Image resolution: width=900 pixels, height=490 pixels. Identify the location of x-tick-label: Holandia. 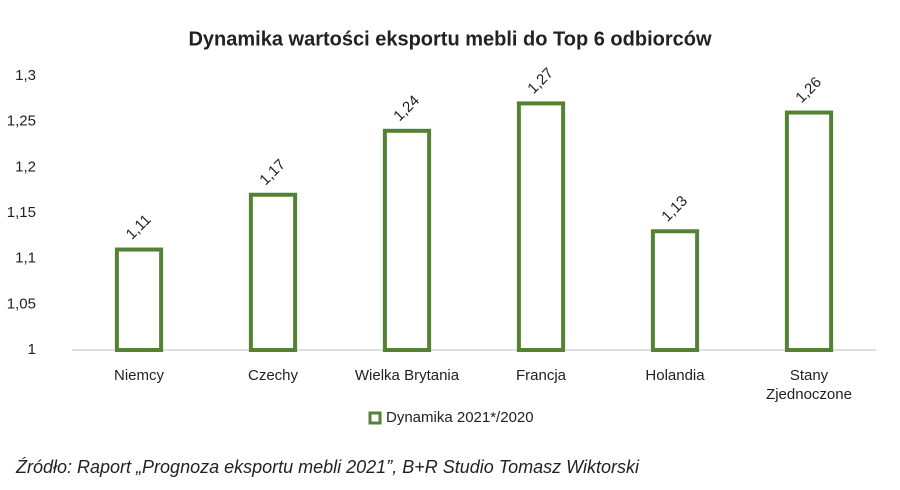
(675, 375).